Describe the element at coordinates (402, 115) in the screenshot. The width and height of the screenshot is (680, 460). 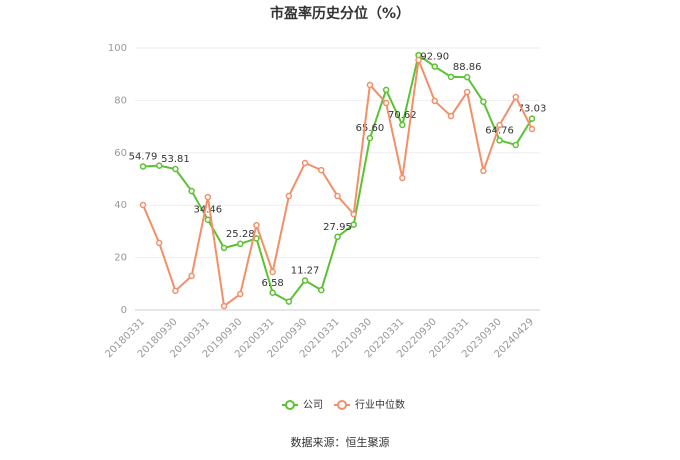
I see `data-label: 70.62` at that location.